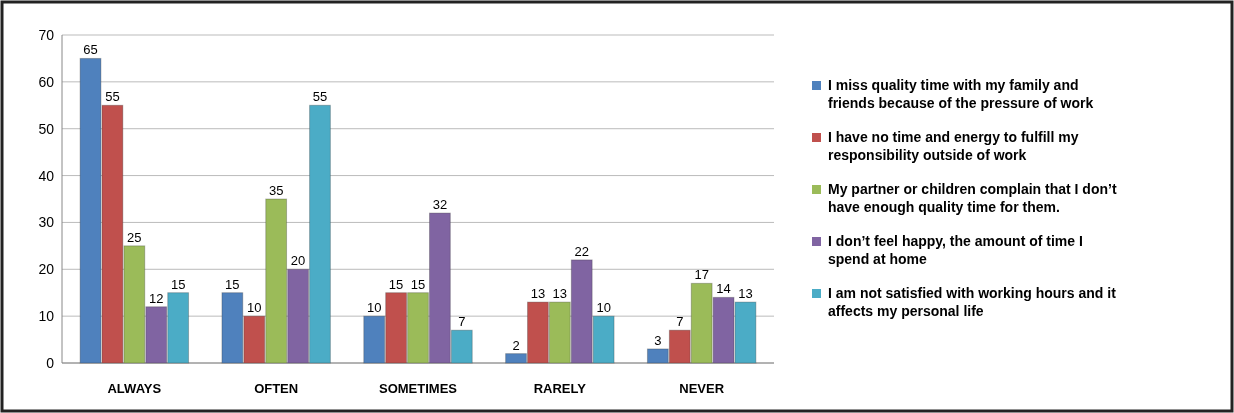  I want to click on y-tick-label: 20, so click(46, 269).